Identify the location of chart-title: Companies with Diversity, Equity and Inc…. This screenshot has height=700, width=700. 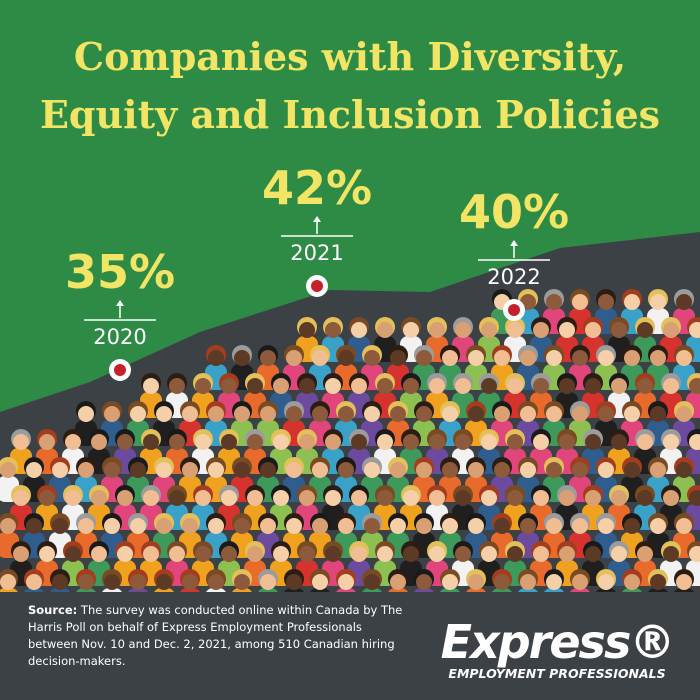
(350, 85).